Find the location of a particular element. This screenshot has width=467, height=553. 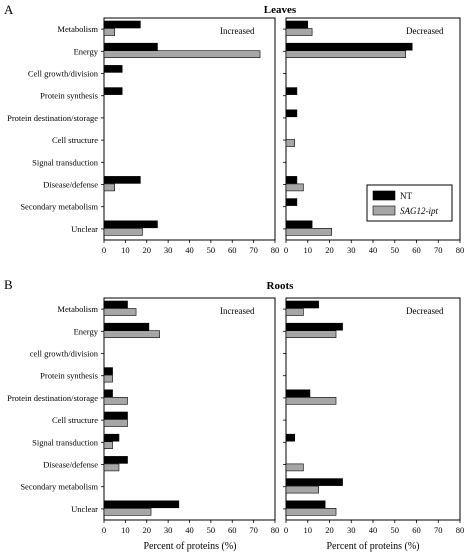

xtick-label-roots-decreased-4: 40 is located at coordinates (373, 530).